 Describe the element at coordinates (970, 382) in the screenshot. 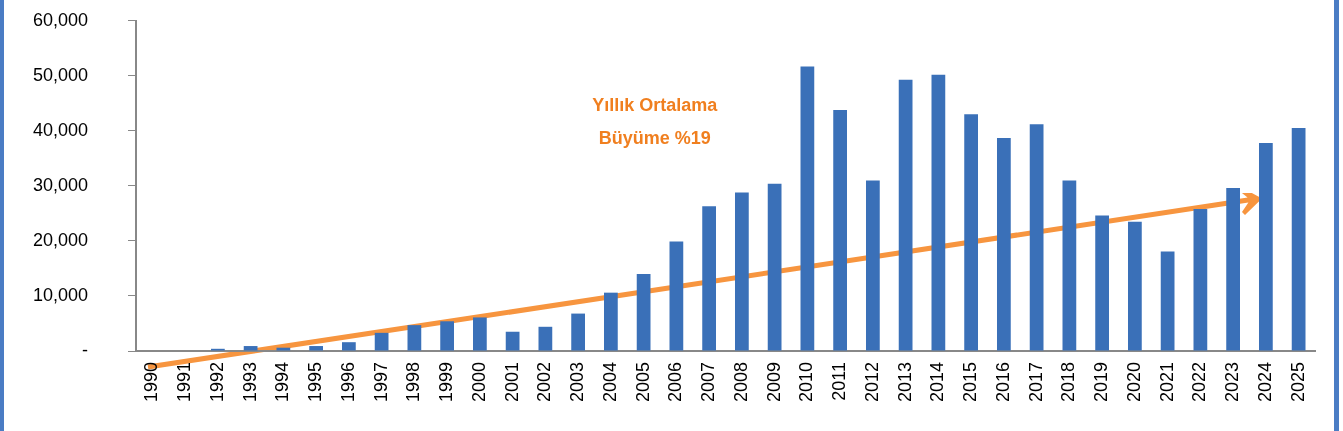

I see `x-tick-label: 2015` at that location.